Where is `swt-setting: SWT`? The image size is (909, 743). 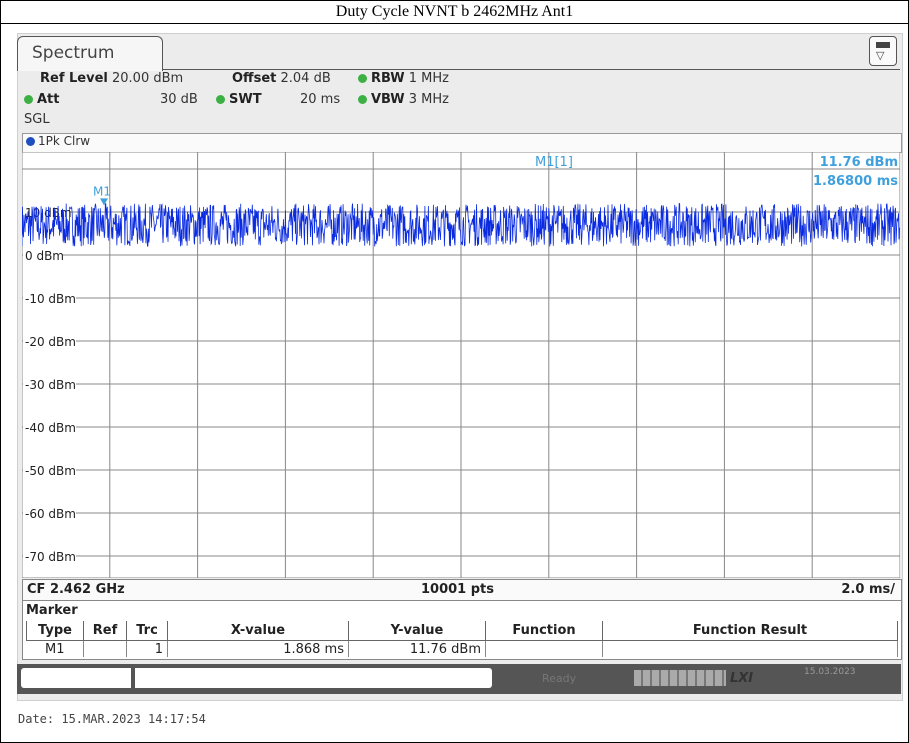
swt-setting: SWT is located at coordinates (239, 99).